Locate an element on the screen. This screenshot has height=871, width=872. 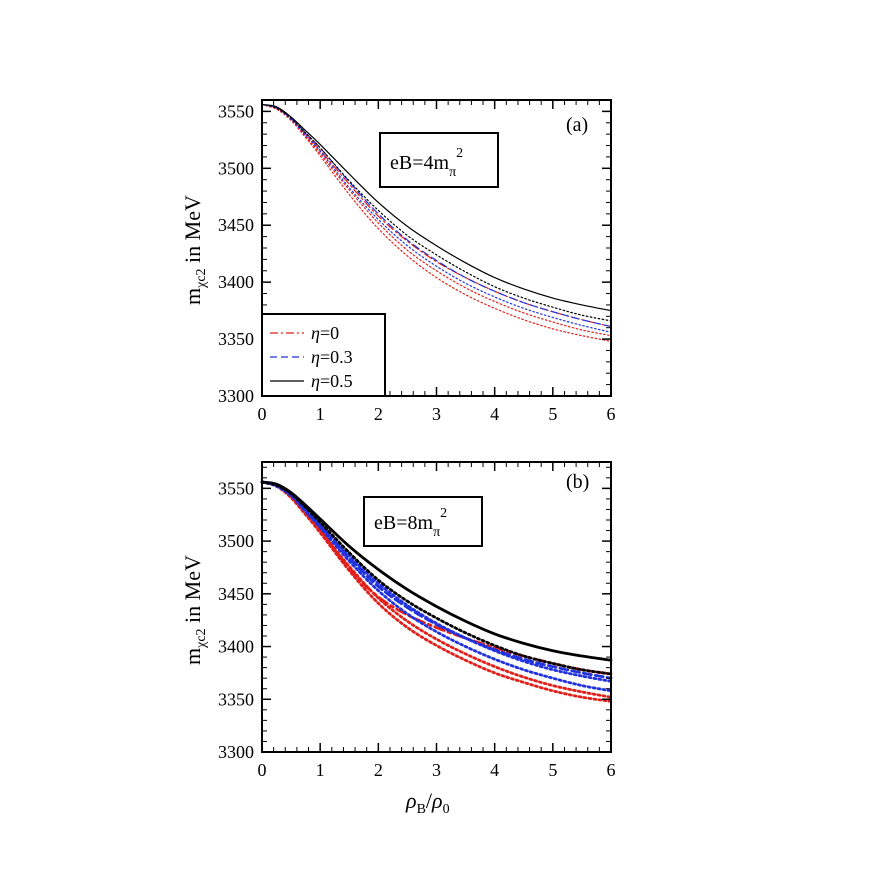
panel-a-annotation-text: eB=4mπ2 is located at coordinates (426, 163).